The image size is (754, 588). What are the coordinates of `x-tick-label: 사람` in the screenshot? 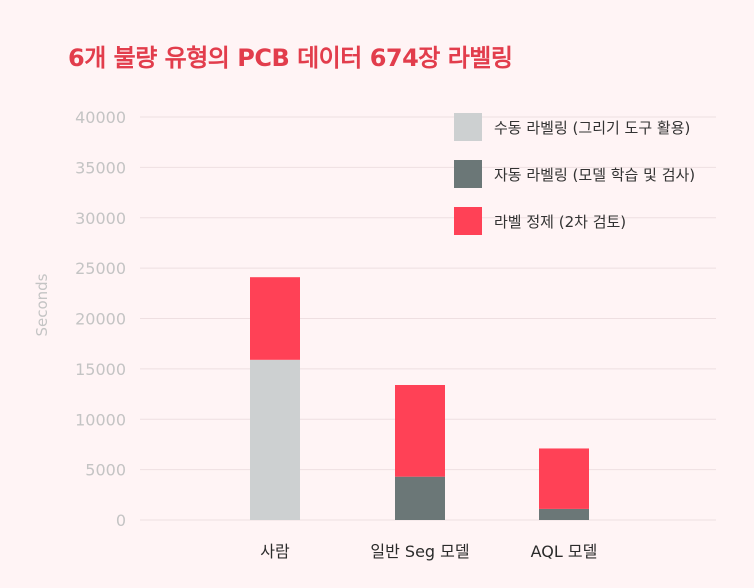 It's located at (275, 551).